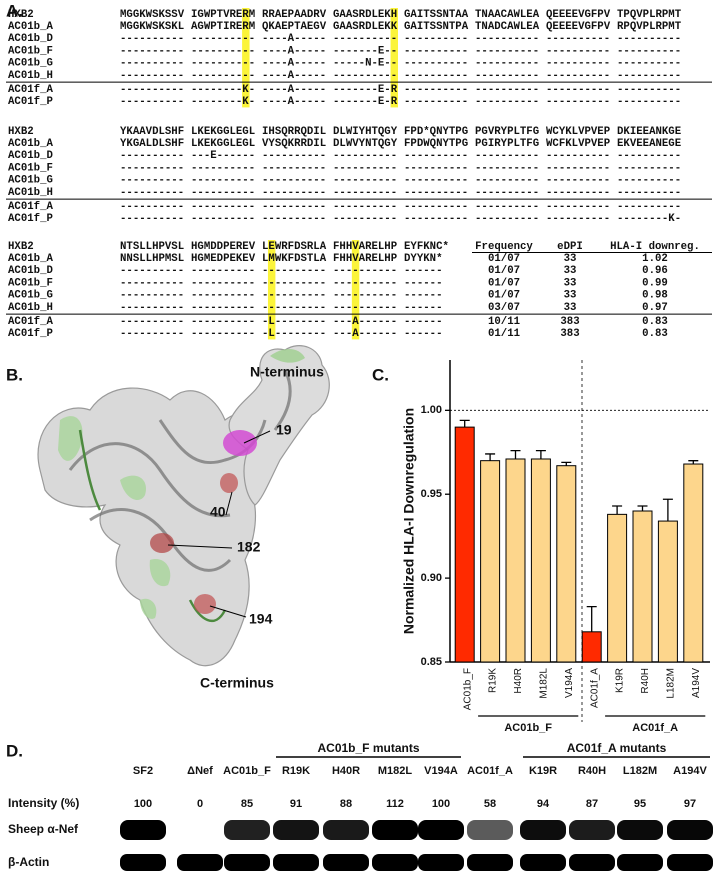 The width and height of the screenshot is (720, 880). I want to click on sequence-group: DLWIYHTQGY, so click(365, 132).